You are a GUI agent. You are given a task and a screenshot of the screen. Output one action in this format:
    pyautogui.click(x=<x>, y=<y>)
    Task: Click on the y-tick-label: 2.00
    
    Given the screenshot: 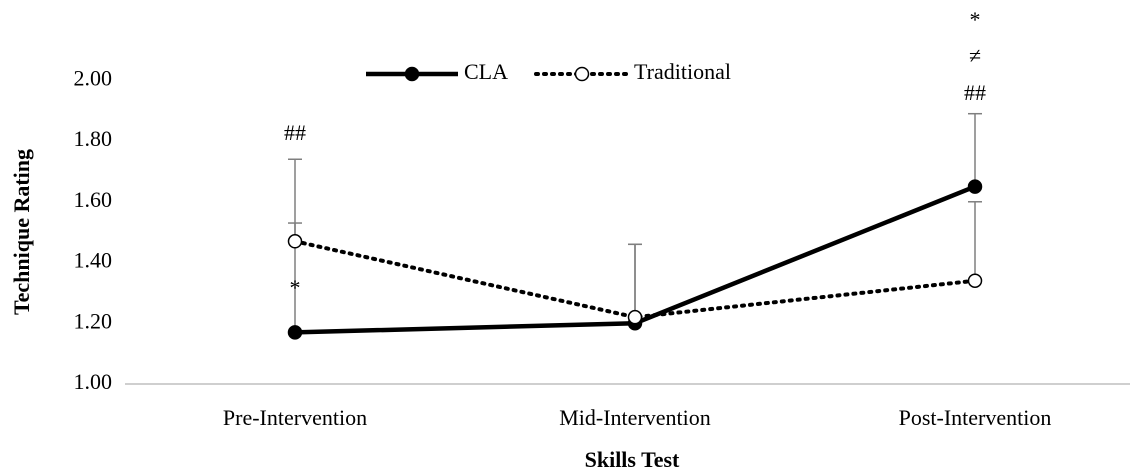 What is the action you would take?
    pyautogui.click(x=93, y=77)
    